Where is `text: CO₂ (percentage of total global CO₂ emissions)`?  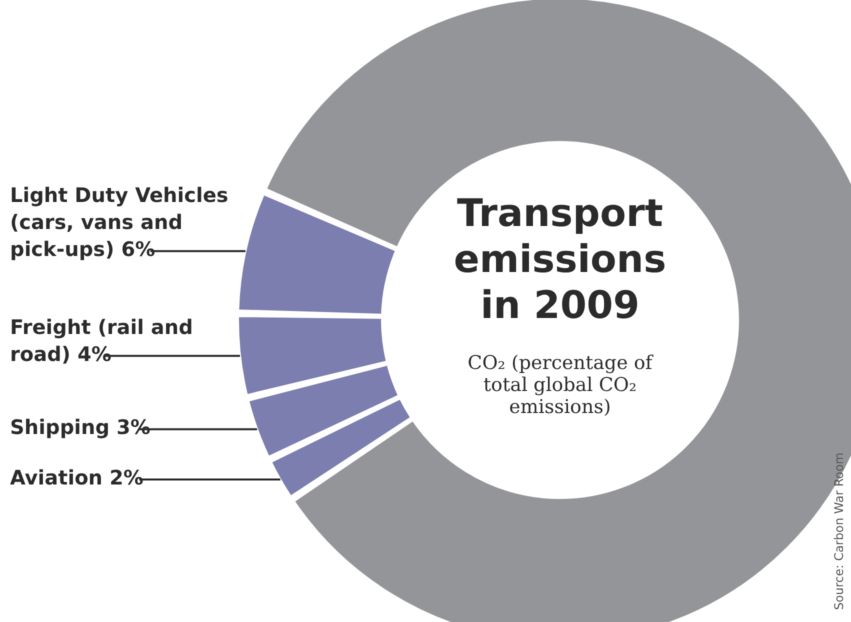 text: CO₂ (percentage of total global CO₂ emissions) is located at coordinates (560, 385).